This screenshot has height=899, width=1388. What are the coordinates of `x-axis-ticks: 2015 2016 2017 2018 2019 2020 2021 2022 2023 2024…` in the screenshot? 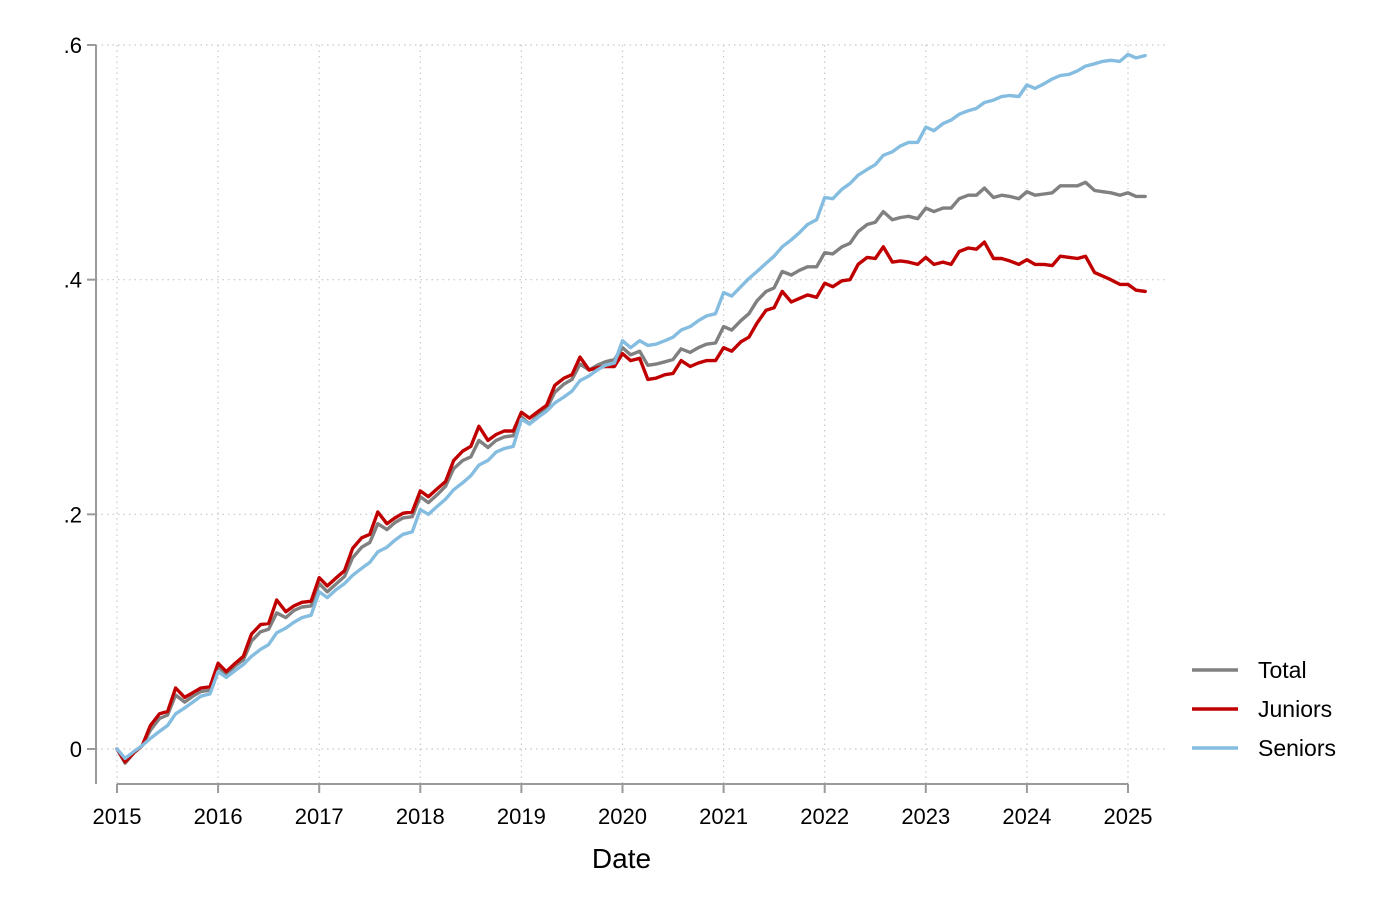 It's located at (623, 806).